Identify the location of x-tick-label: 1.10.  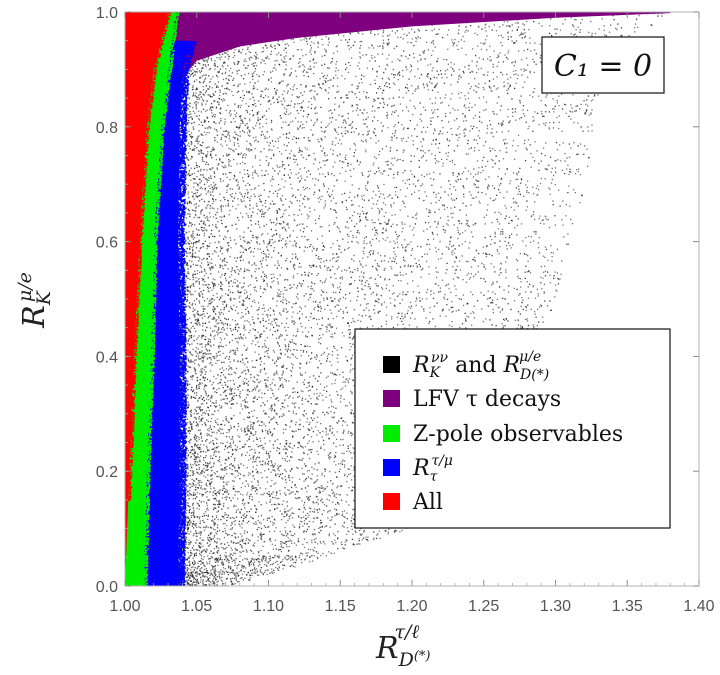
(268, 606).